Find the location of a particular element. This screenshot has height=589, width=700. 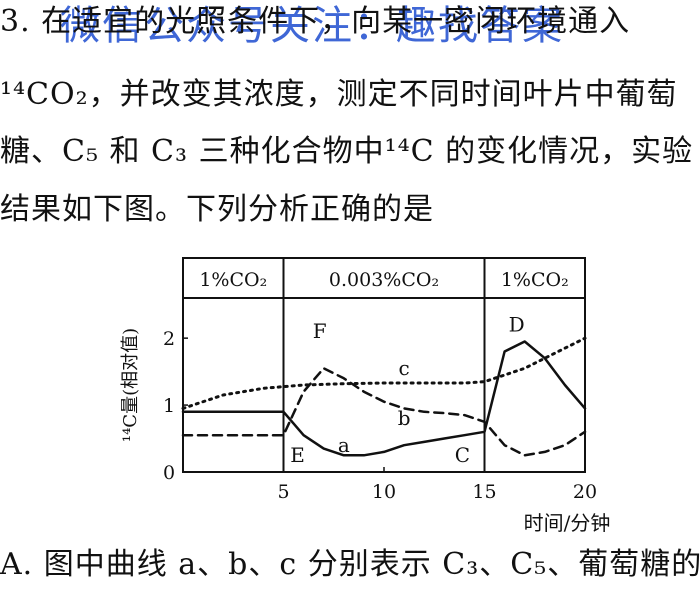

series-line-b is located at coordinates (384, 412).